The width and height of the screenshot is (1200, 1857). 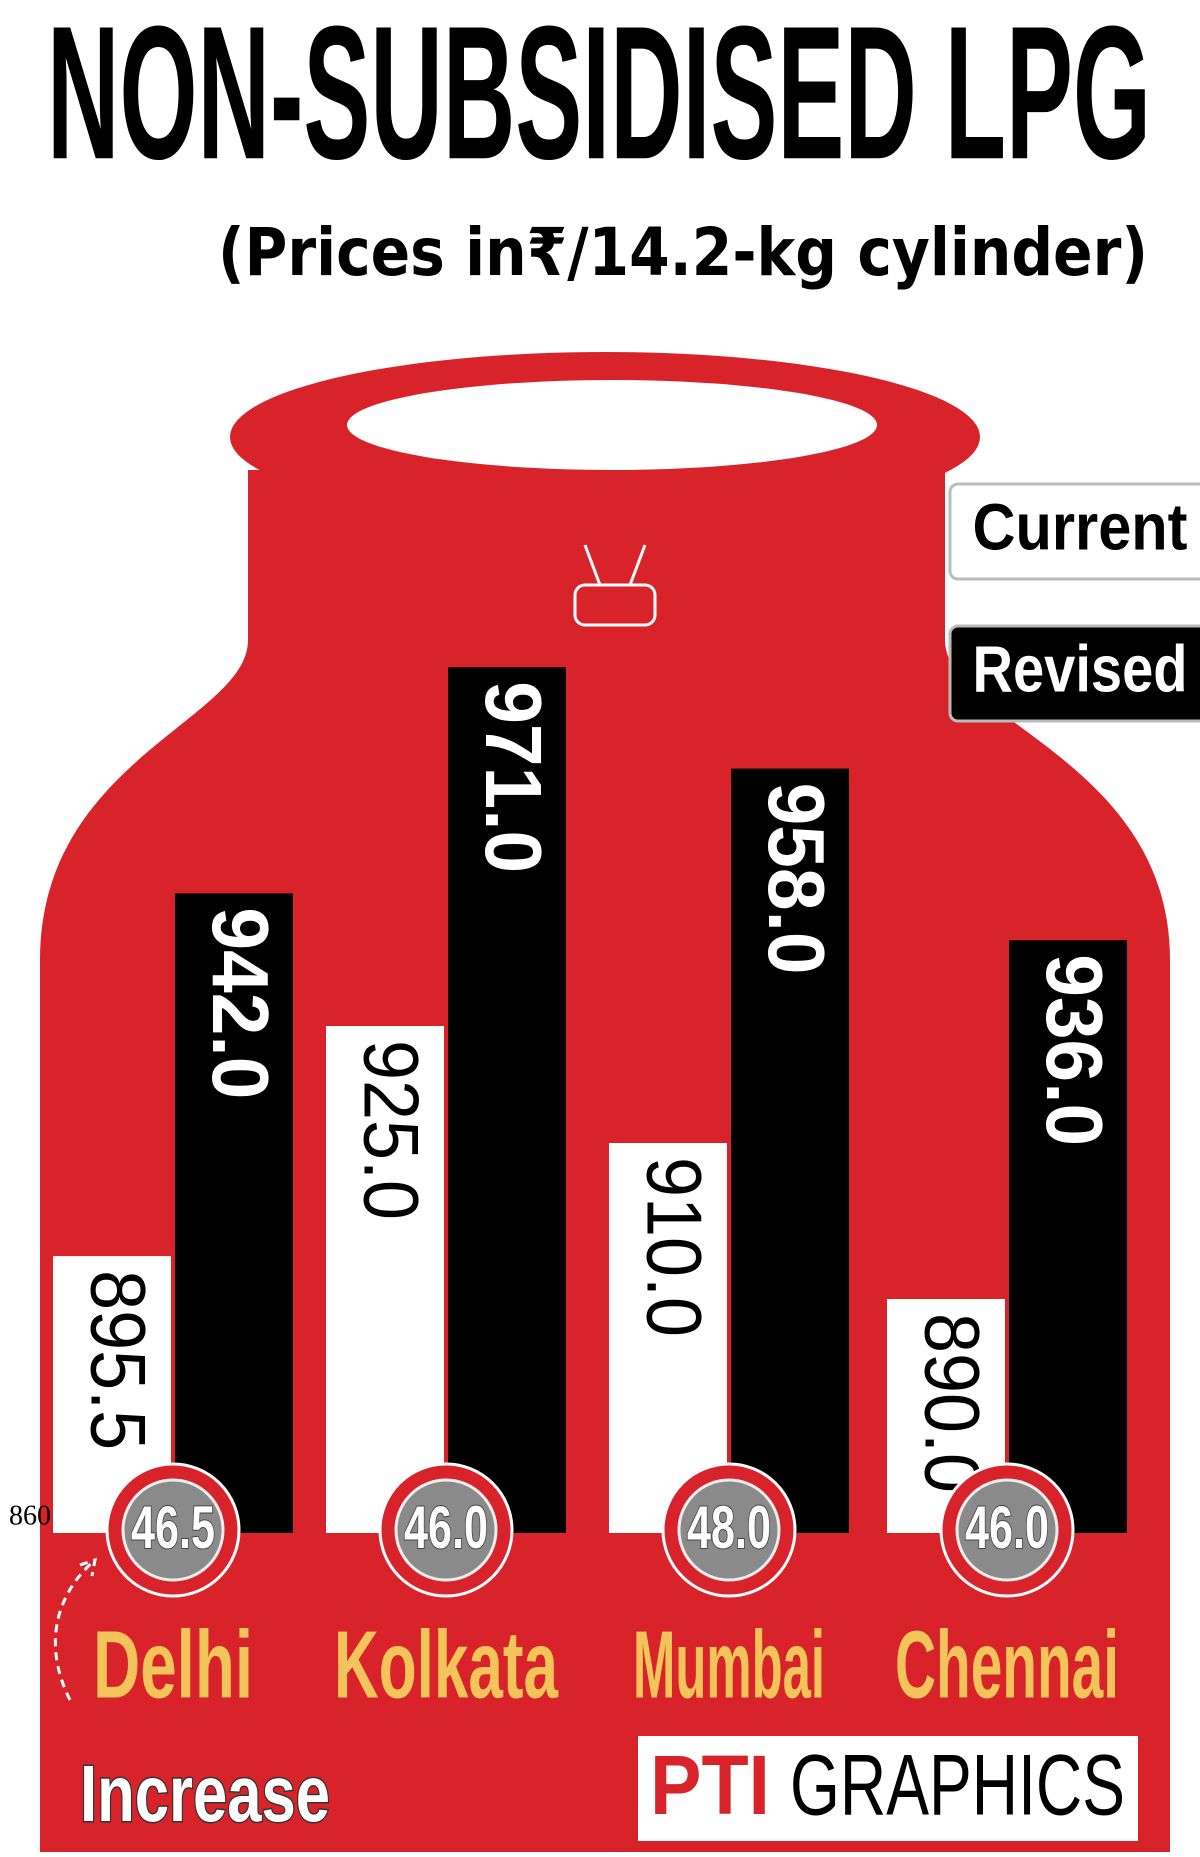 I want to click on legend-label: Current, so click(x=1080, y=526).